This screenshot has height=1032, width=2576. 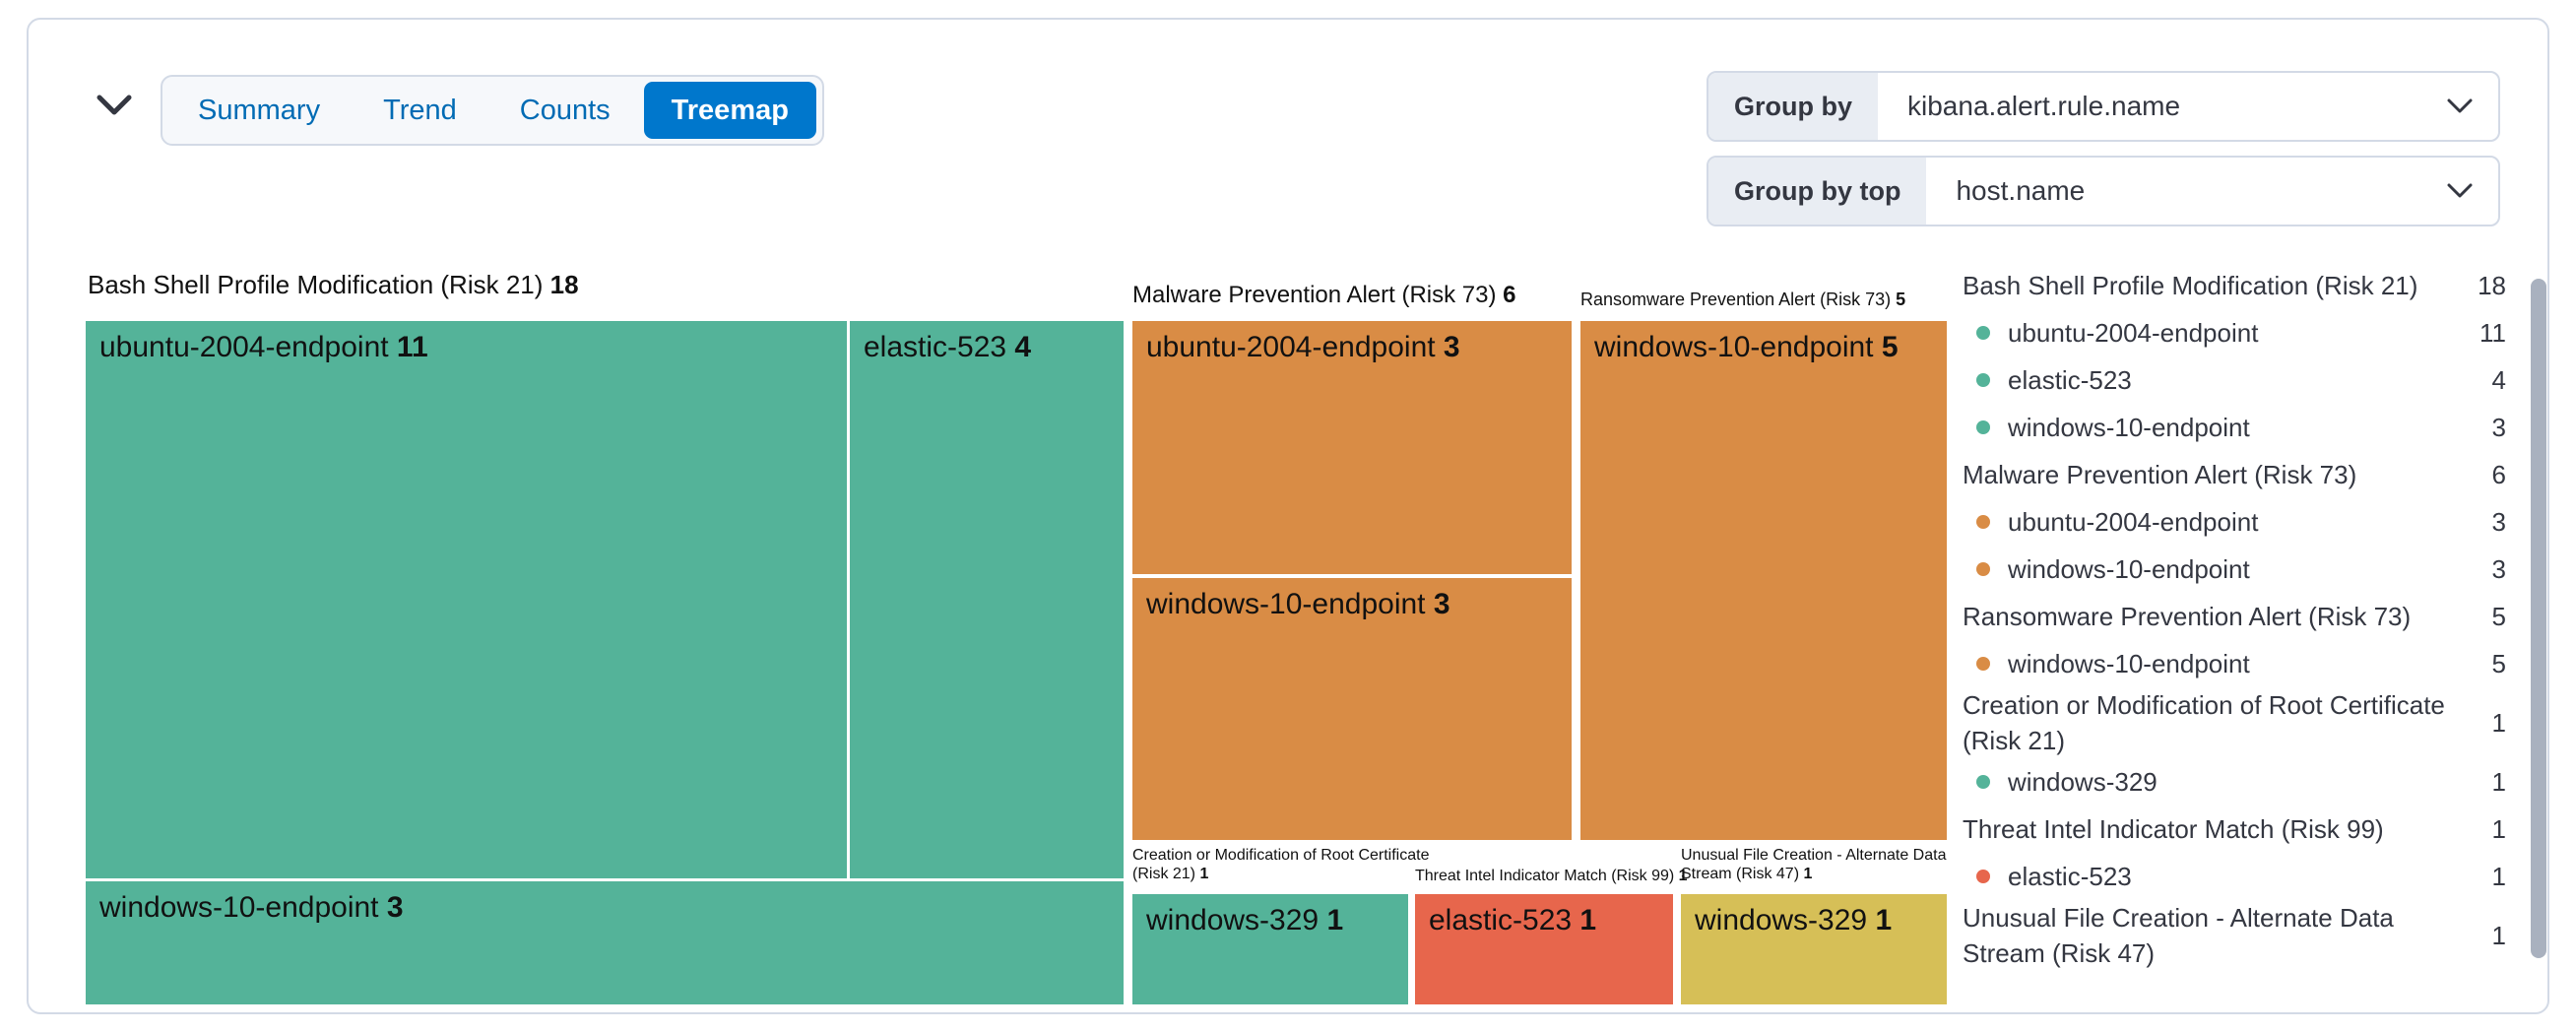 What do you see at coordinates (2021, 190) in the screenshot?
I see `group-by-top-value: host.name` at bounding box center [2021, 190].